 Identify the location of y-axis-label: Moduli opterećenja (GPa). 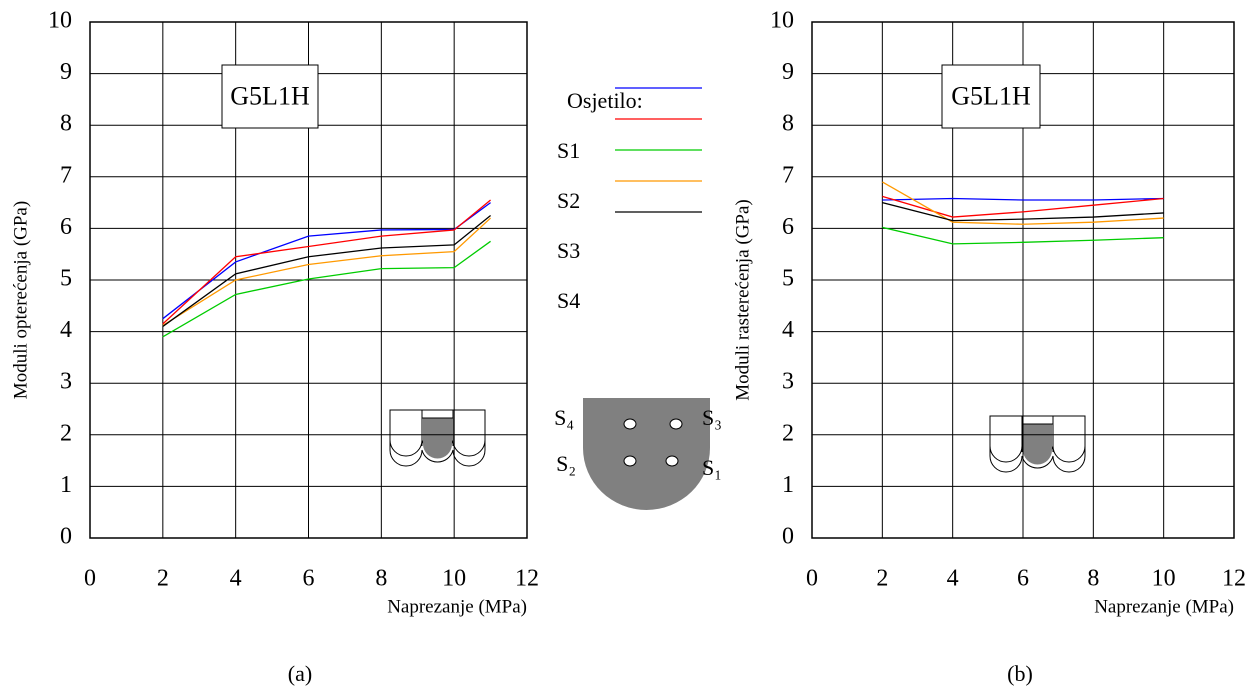
(20, 300).